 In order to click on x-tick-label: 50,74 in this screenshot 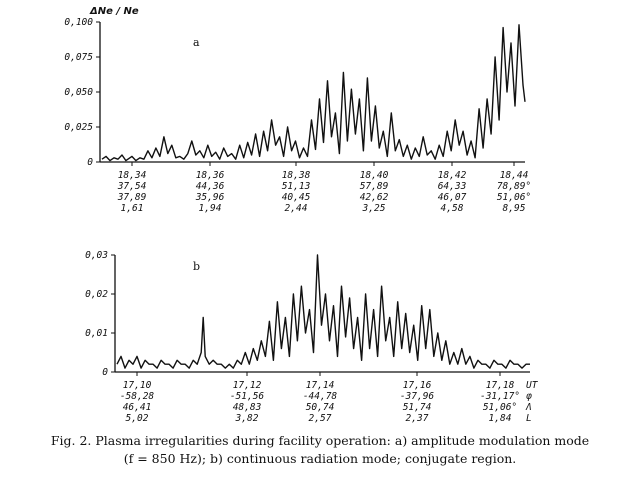, I will do `click(320, 407)`.